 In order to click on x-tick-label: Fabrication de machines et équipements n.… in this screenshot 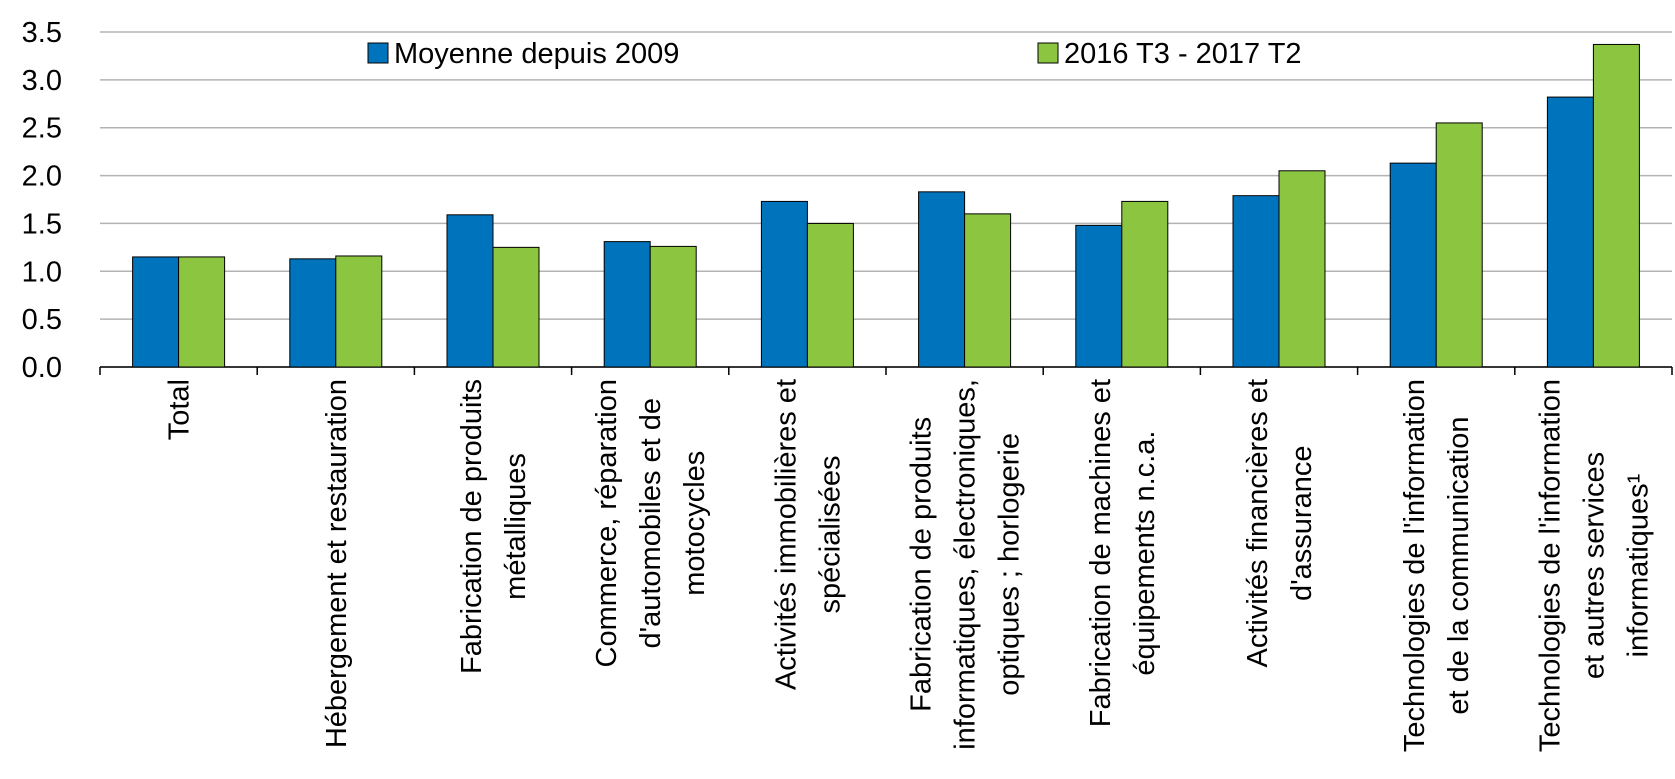, I will do `click(1123, 553)`.